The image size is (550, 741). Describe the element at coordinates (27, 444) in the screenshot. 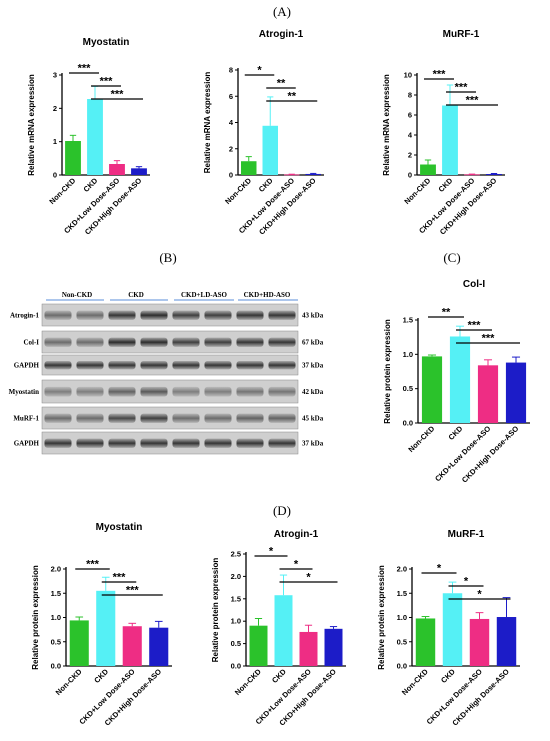

I see `blot-protein-label: GAPDH` at that location.